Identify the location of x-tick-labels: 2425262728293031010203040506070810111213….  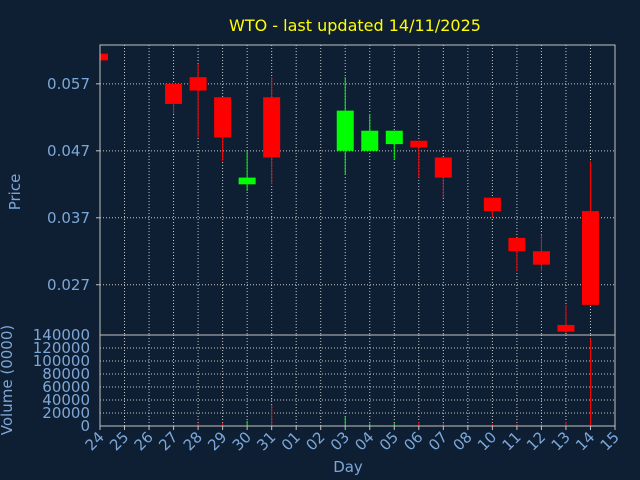
(352, 440).